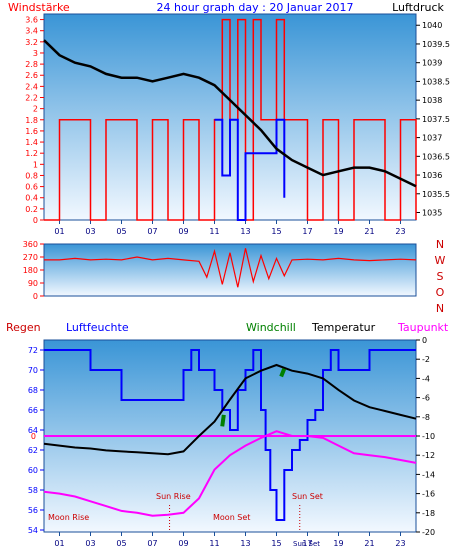 This screenshot has height=555, width=470. I want to click on y-right-tick-label: -10, so click(428, 436).